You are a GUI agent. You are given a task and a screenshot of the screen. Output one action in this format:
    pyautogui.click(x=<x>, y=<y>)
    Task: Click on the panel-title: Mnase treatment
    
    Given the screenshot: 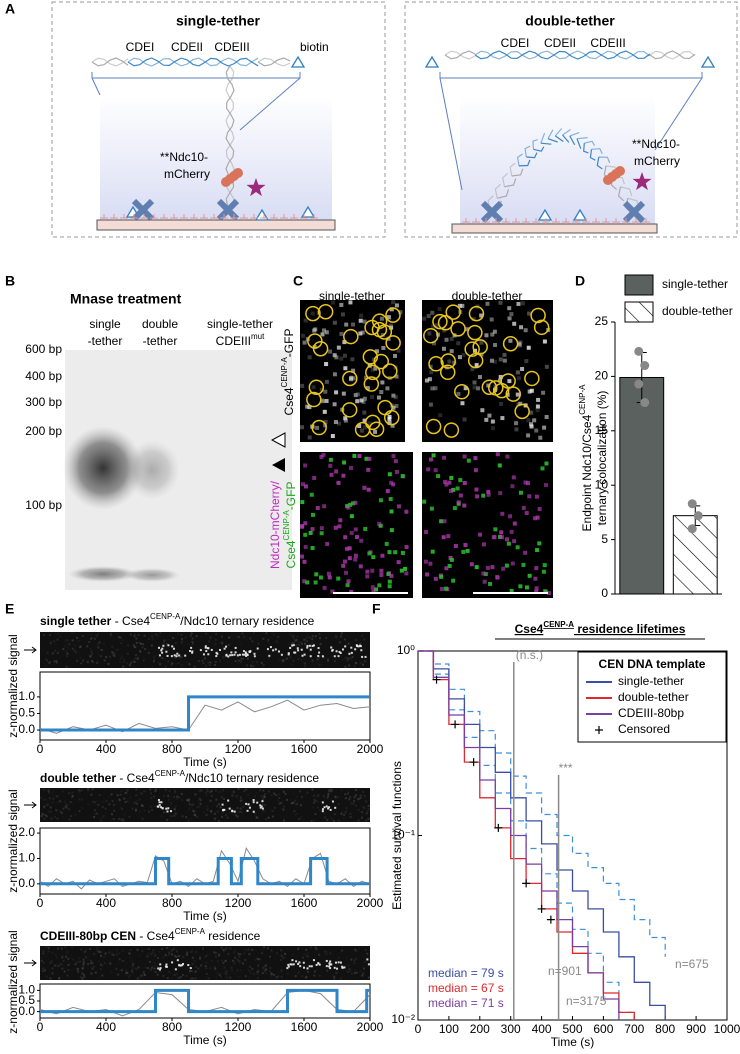 What is the action you would take?
    pyautogui.click(x=126, y=299)
    